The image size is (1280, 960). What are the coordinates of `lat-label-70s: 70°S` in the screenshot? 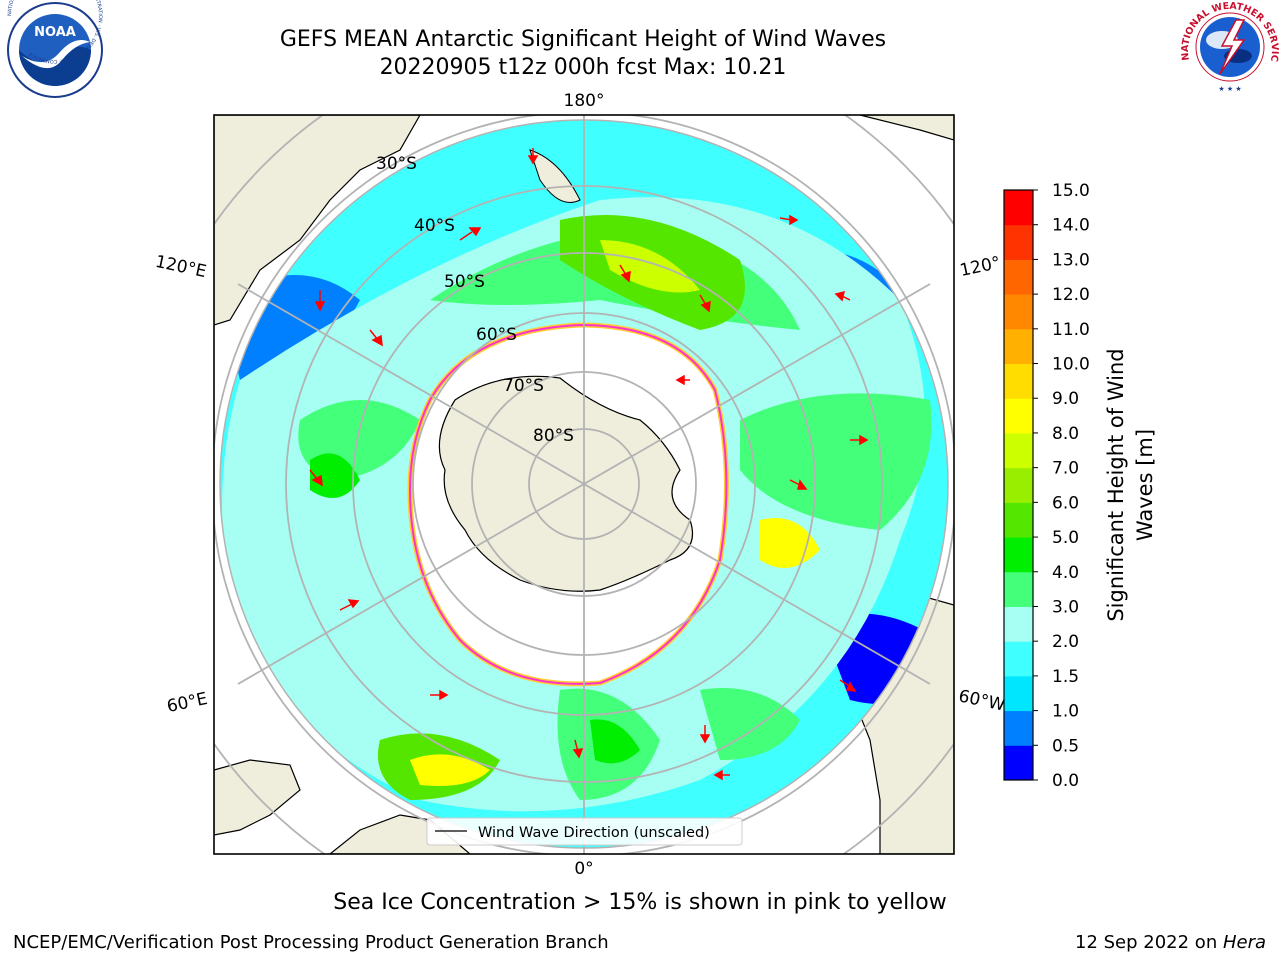 It's located at (523, 386).